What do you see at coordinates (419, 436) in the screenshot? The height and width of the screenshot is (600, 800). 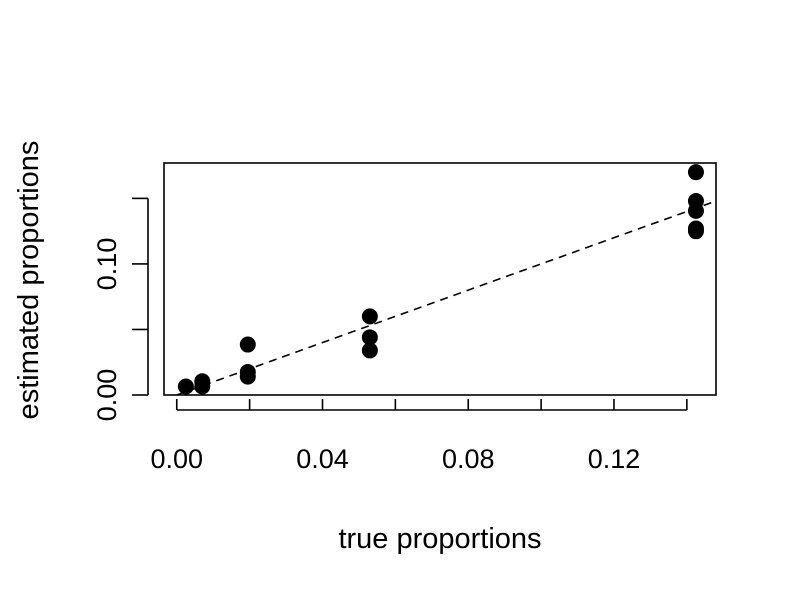 I see `x-axis: 0.00 0.04 0.08 0.12` at bounding box center [419, 436].